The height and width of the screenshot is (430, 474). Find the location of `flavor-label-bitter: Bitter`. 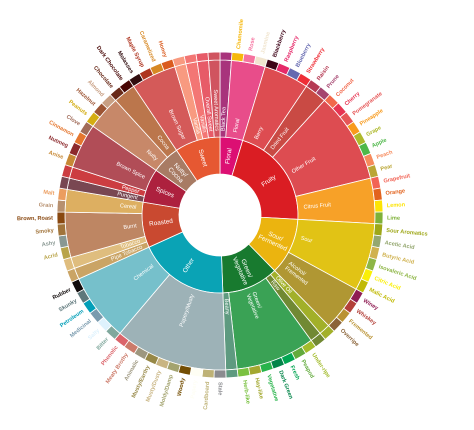

flavor-label-bitter: Bitter is located at coordinates (103, 343).